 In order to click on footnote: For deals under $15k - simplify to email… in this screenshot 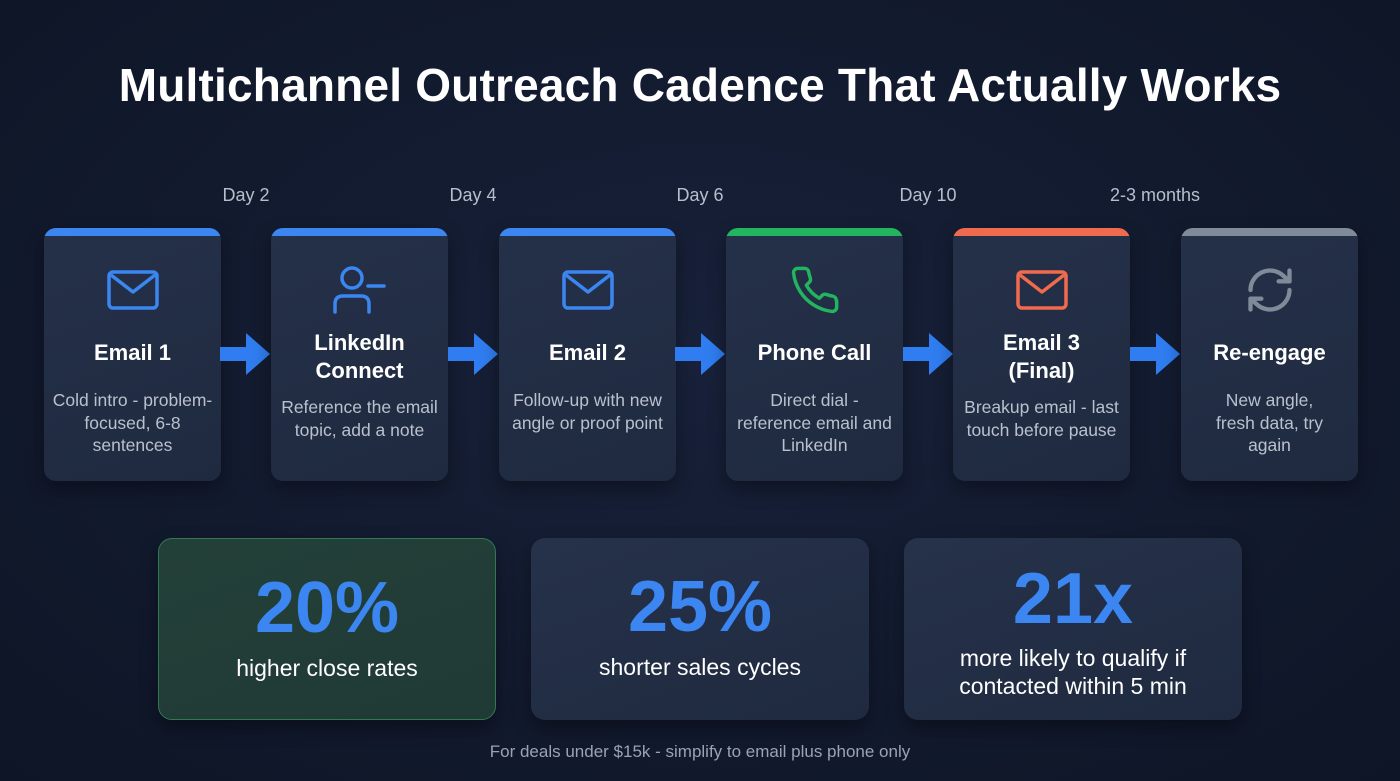, I will do `click(700, 751)`.